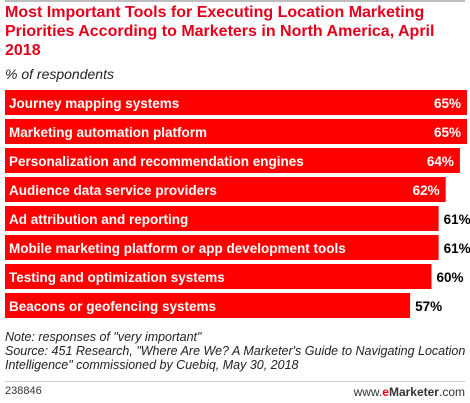  What do you see at coordinates (103, 337) in the screenshot?
I see `note-text: Note: responses of "very important"` at bounding box center [103, 337].